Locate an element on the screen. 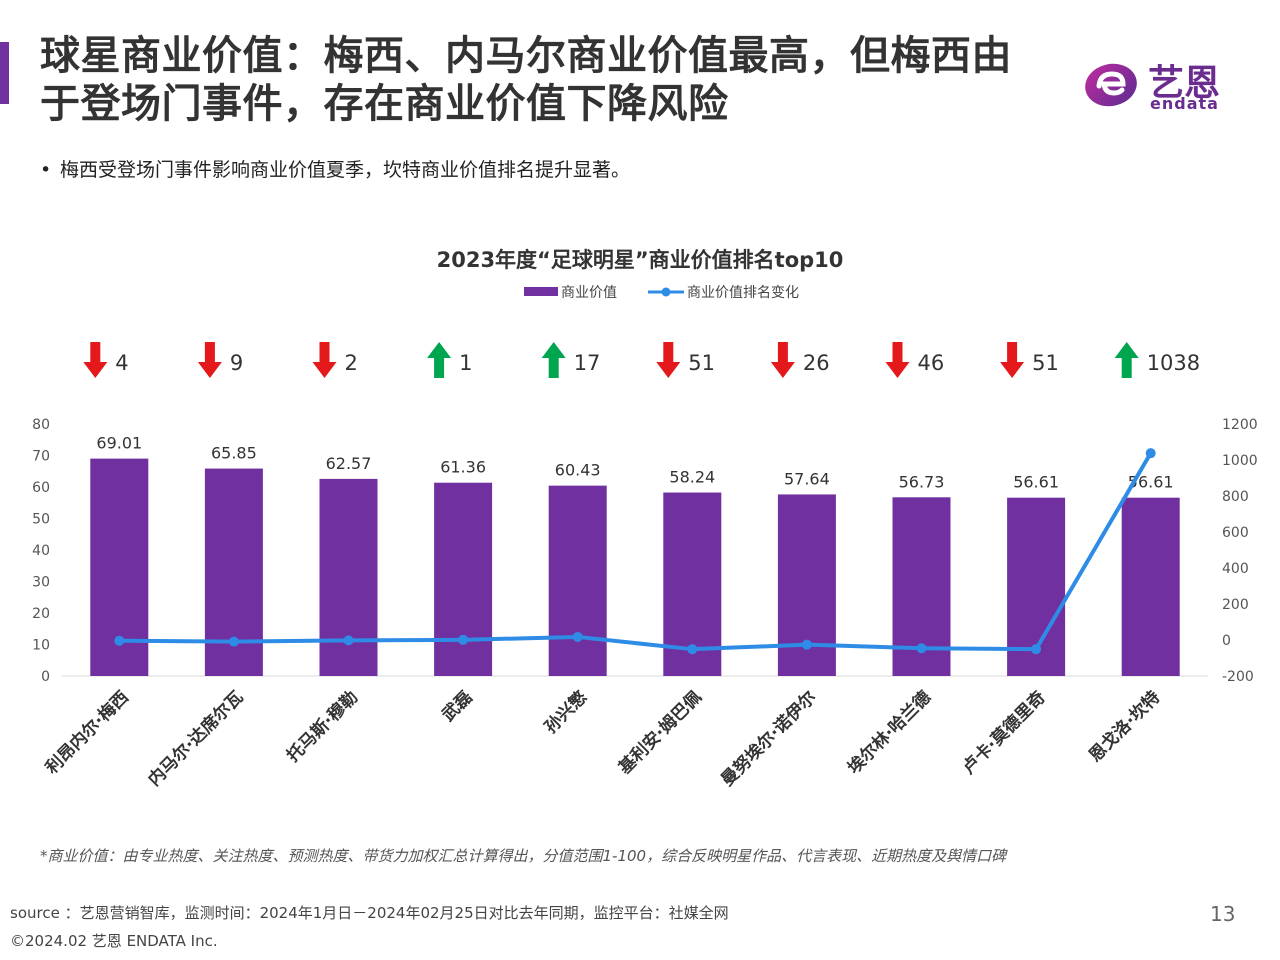 The image size is (1280, 960). bar-value-label: 60.43 is located at coordinates (578, 470).